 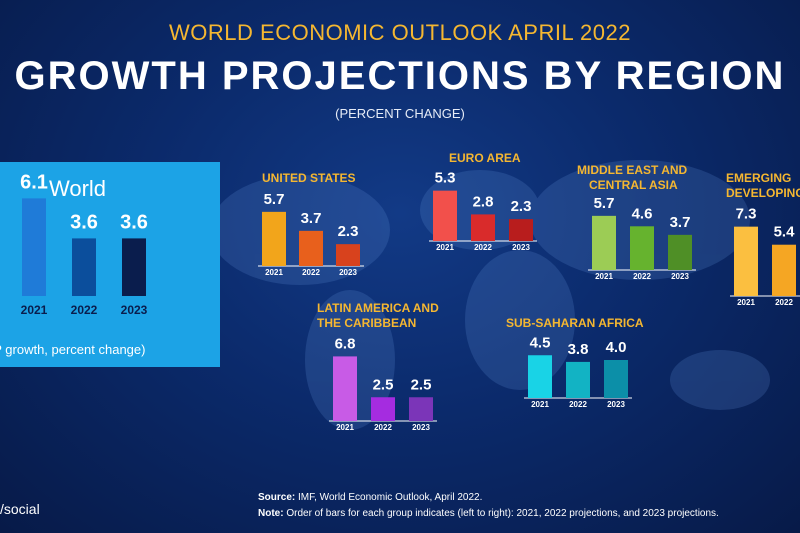 What do you see at coordinates (34, 310) in the screenshot?
I see `world-tick-label-2021: 2021` at bounding box center [34, 310].